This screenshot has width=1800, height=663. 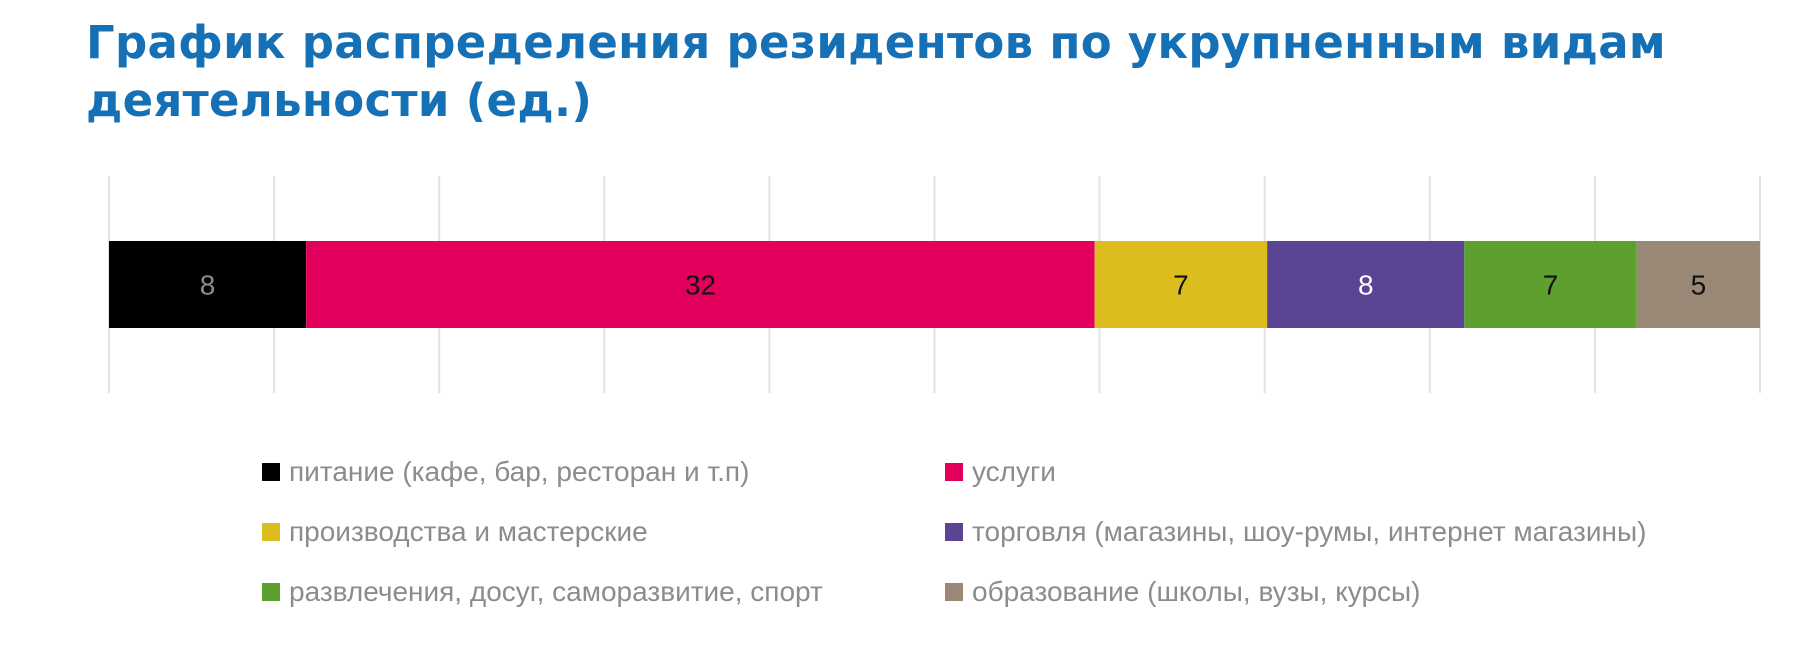 What do you see at coordinates (1014, 471) in the screenshot?
I see `legend-label: услуги` at bounding box center [1014, 471].